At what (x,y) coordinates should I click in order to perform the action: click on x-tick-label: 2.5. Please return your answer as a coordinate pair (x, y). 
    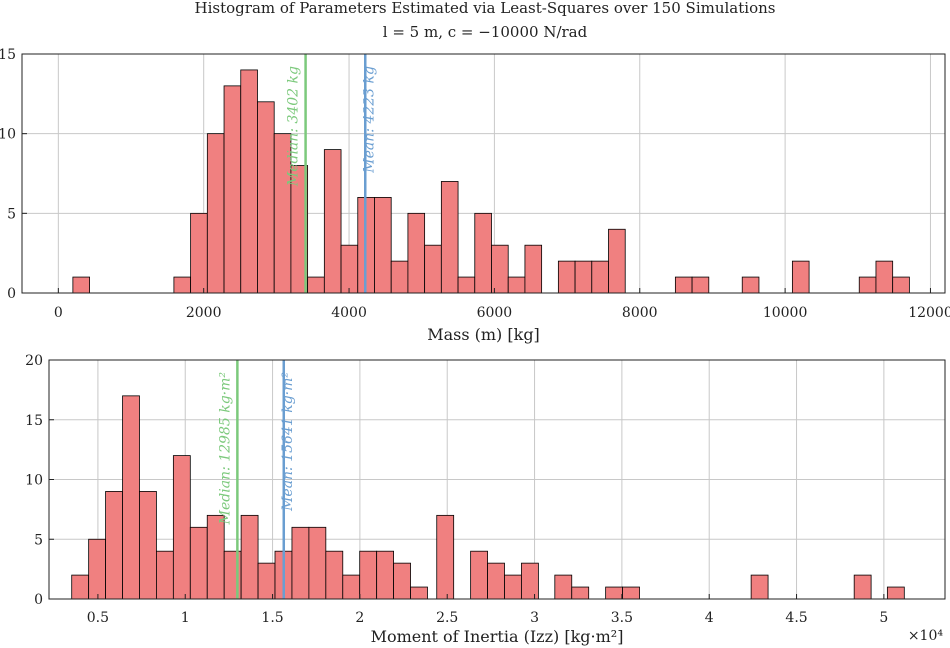
    Looking at the image, I should click on (447, 618).